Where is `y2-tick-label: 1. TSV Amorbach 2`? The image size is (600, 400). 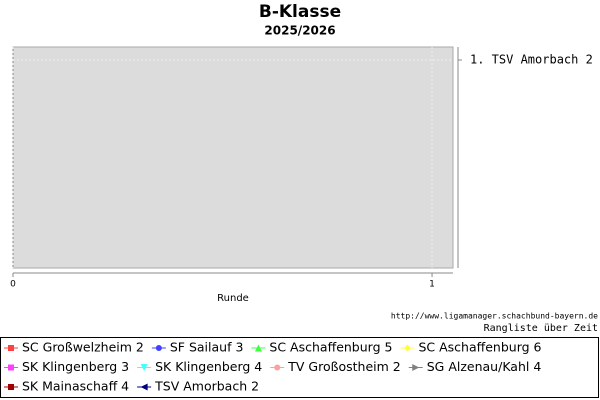
y2-tick-label: 1. TSV Amorbach 2 is located at coordinates (531, 60).